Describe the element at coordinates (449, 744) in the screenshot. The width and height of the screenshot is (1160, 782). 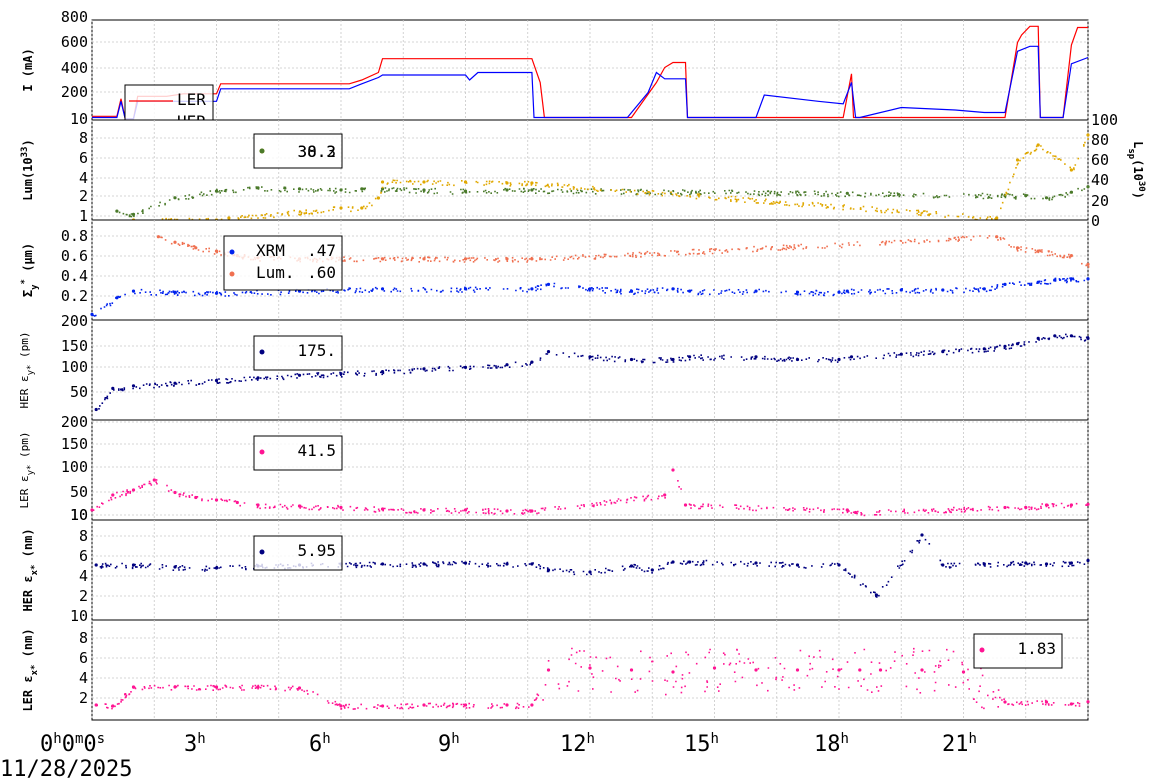
I see `x-tick-label: 9h` at that location.